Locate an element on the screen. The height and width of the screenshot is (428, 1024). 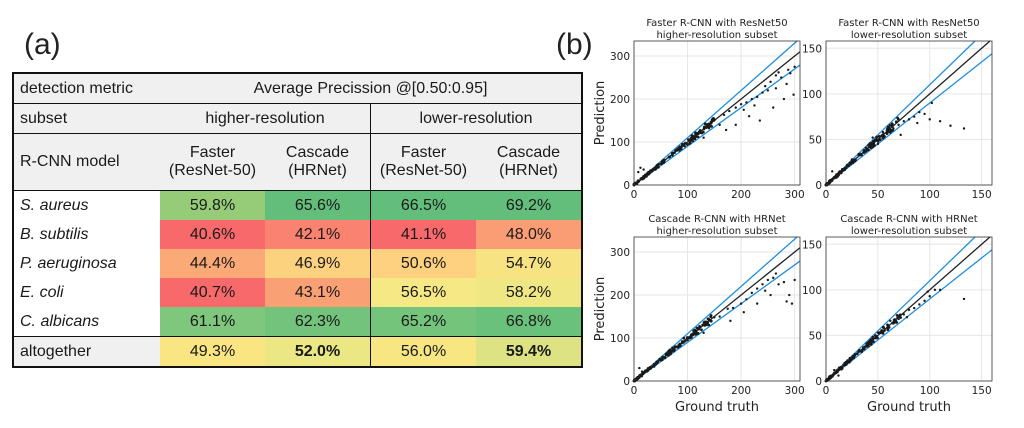
subset-lower: lower-resolution is located at coordinates (476, 118).